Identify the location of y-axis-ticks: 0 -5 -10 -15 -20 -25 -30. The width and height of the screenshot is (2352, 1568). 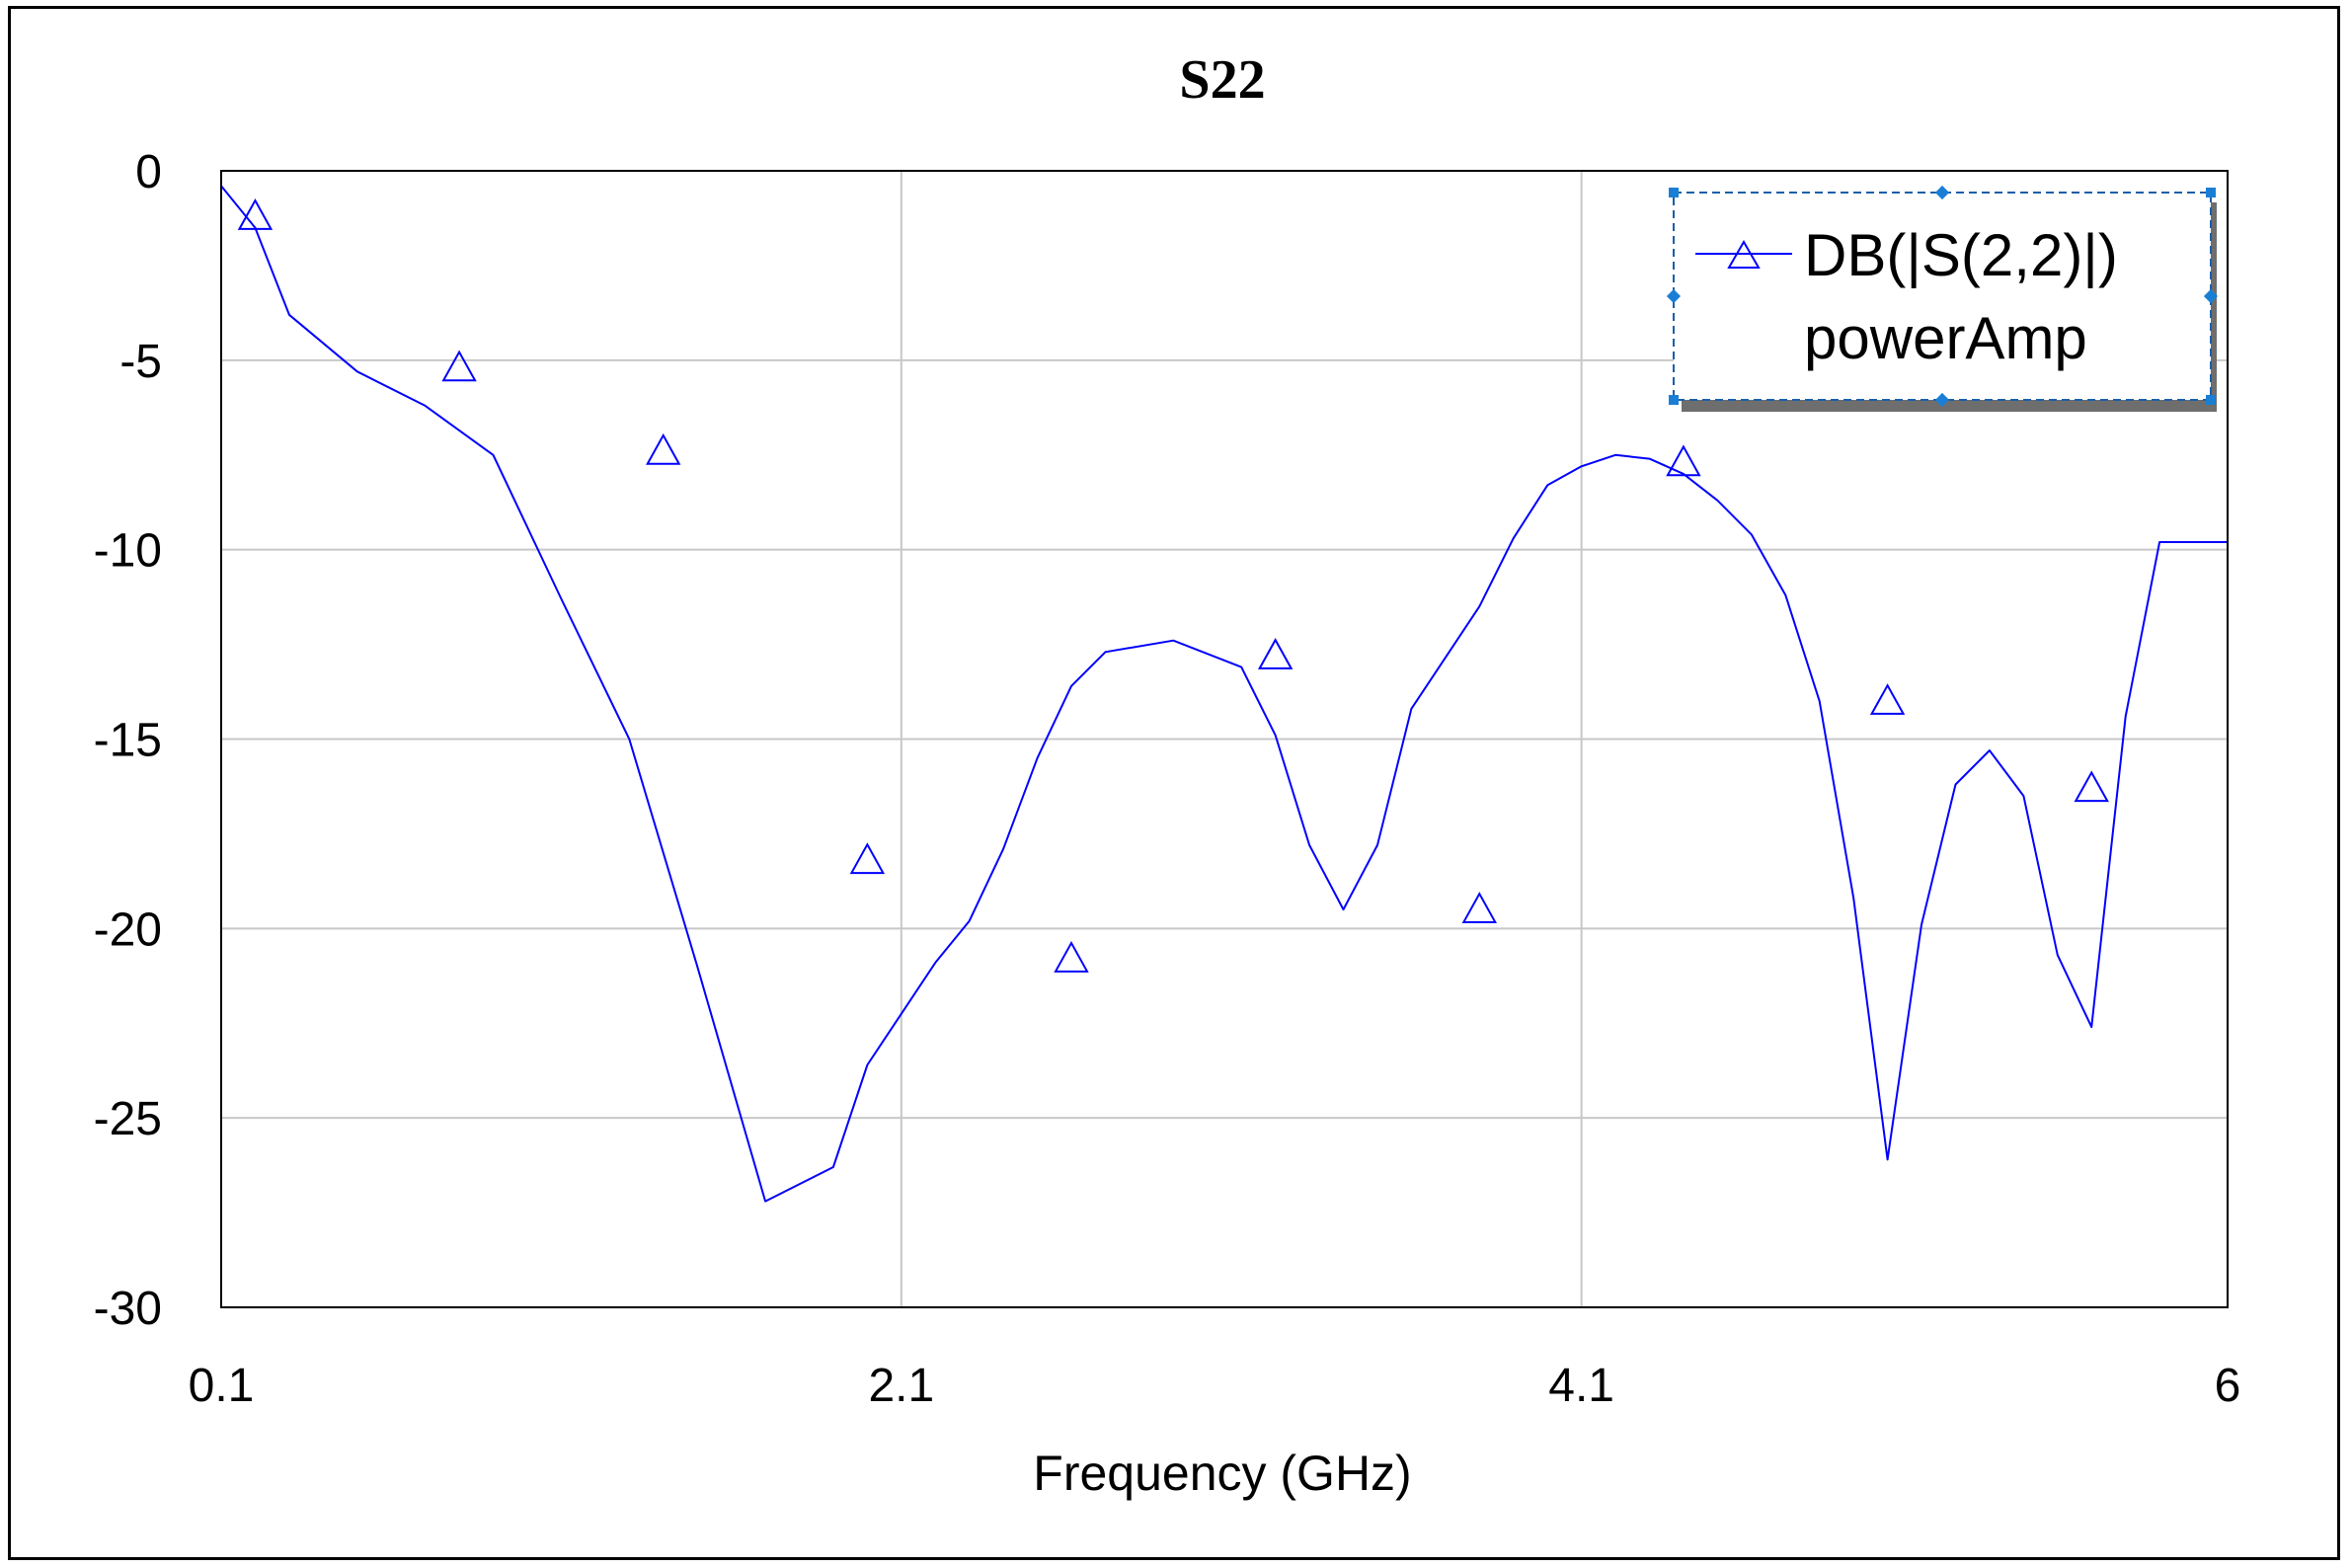
(128, 740).